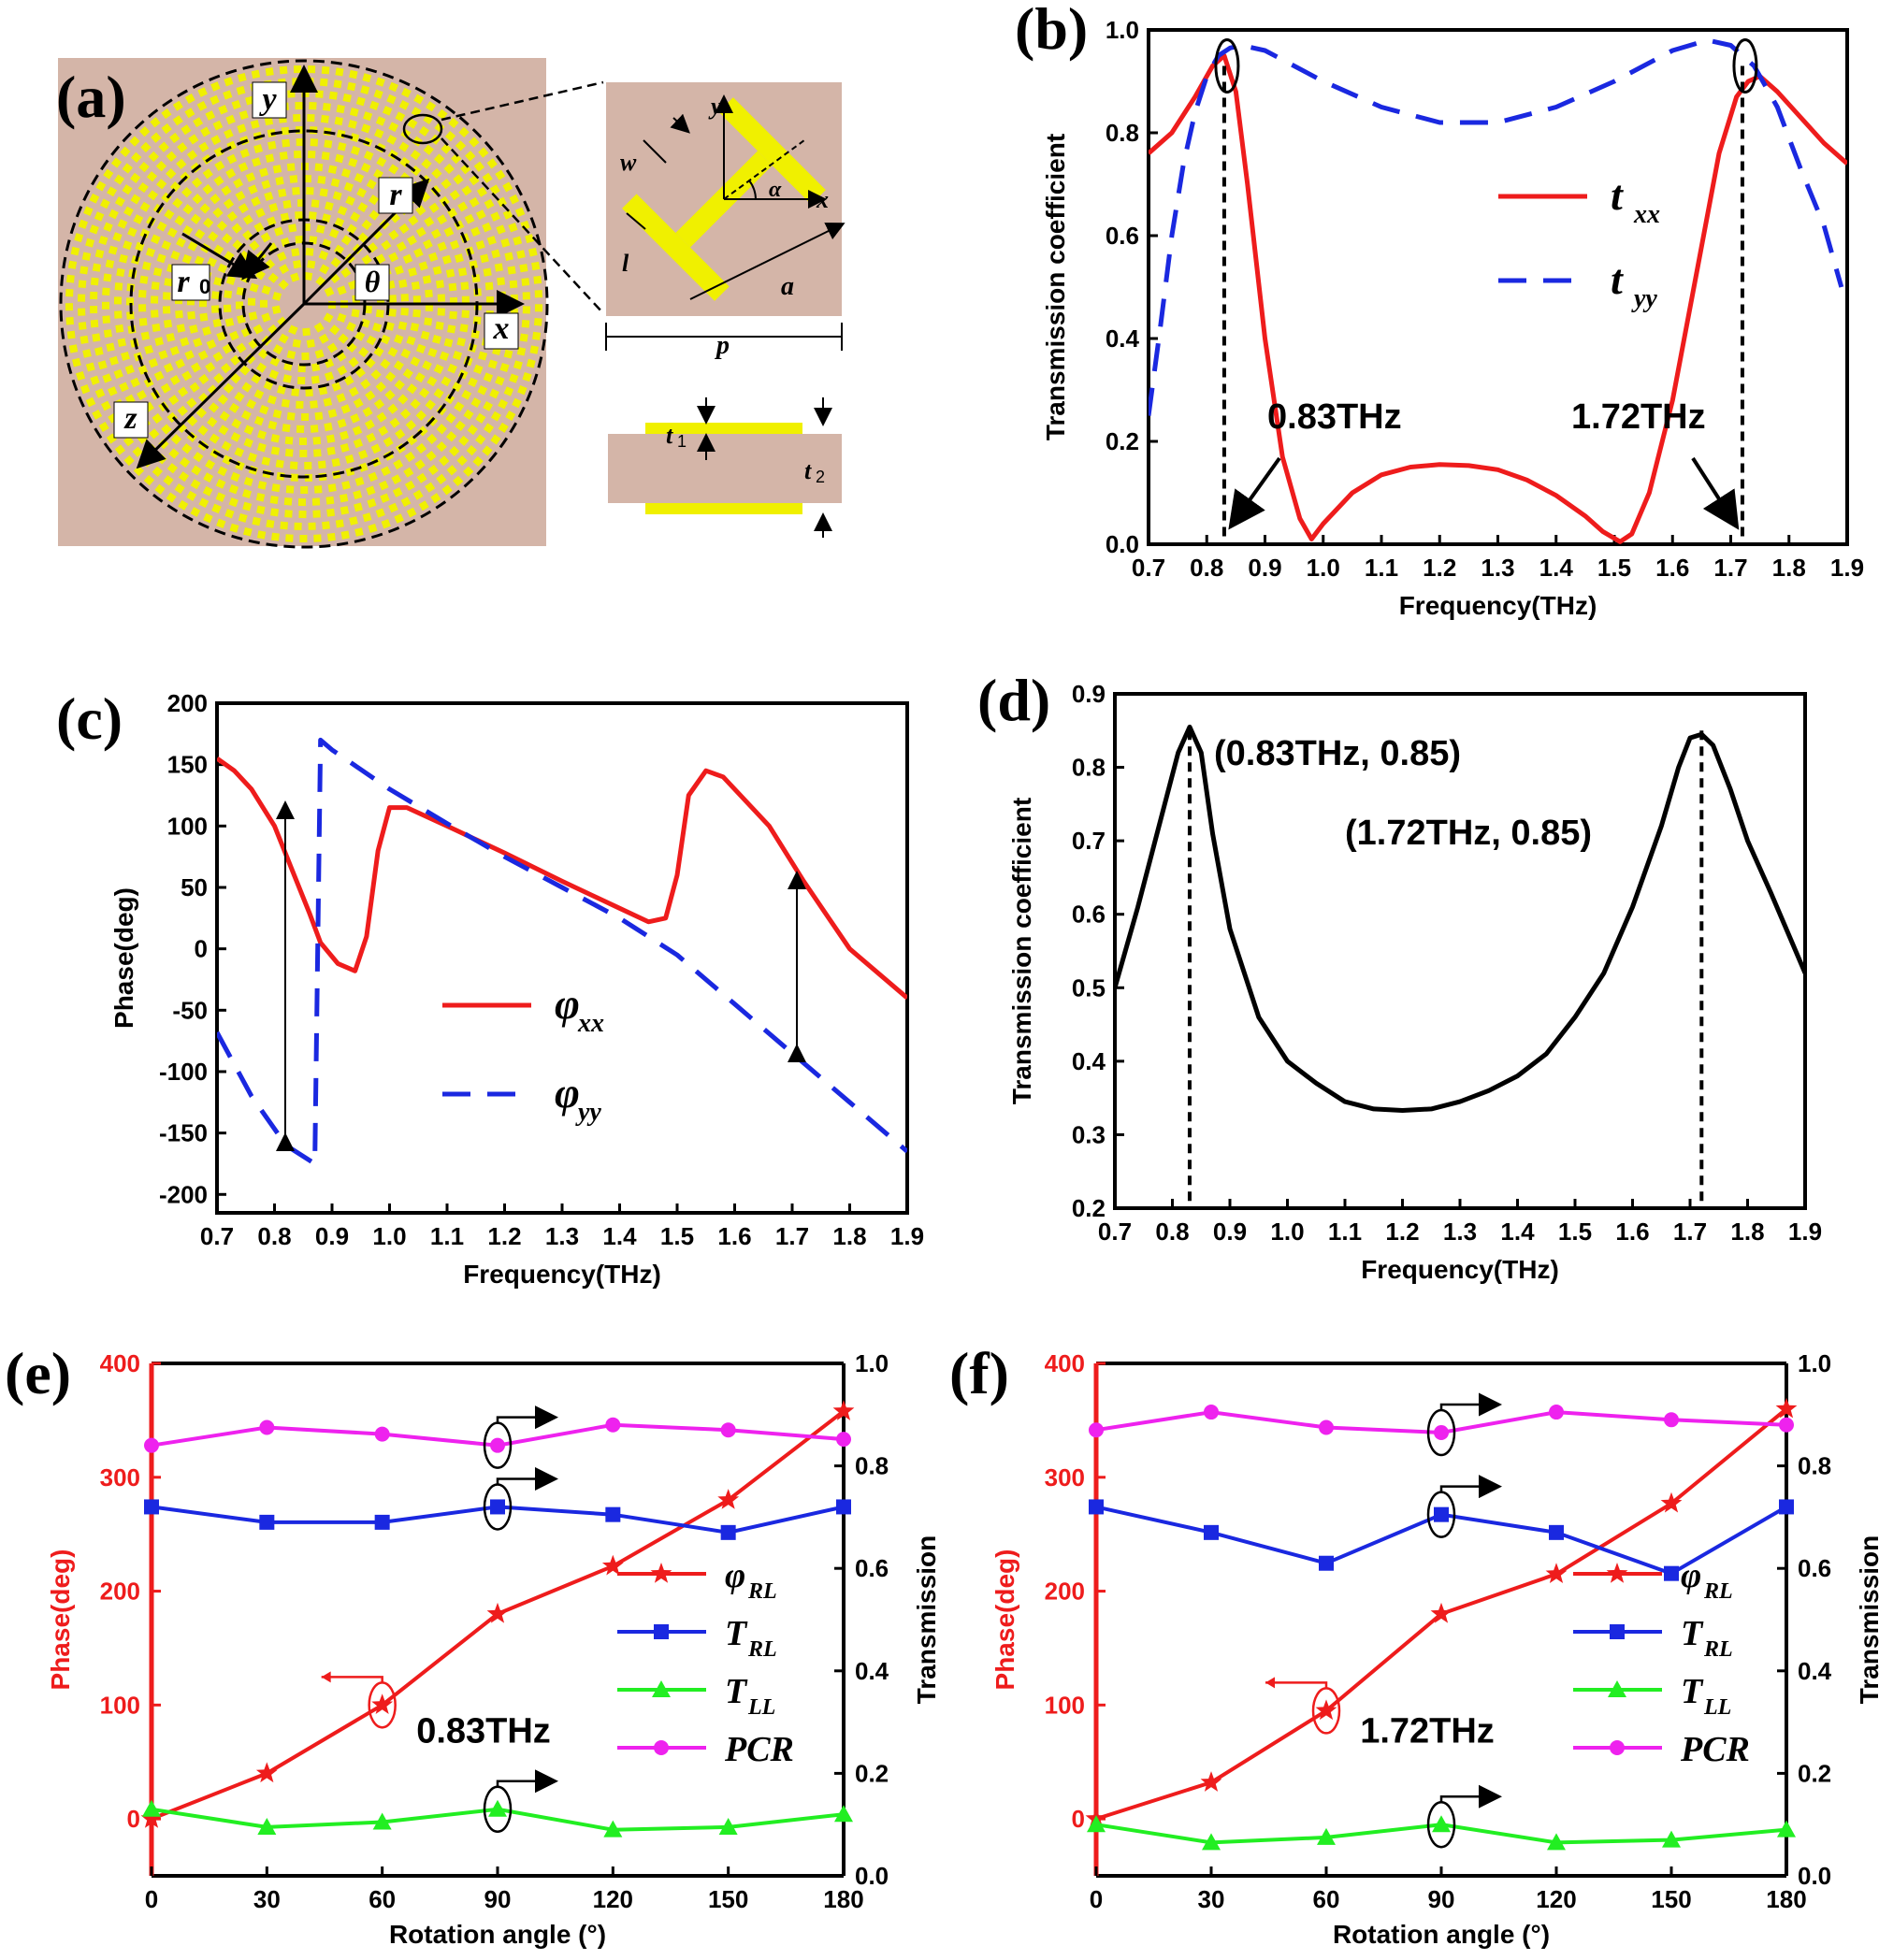 This screenshot has height=1960, width=1879. Describe the element at coordinates (1089, 1134) in the screenshot. I see `y-tick-label: 0.3` at that location.